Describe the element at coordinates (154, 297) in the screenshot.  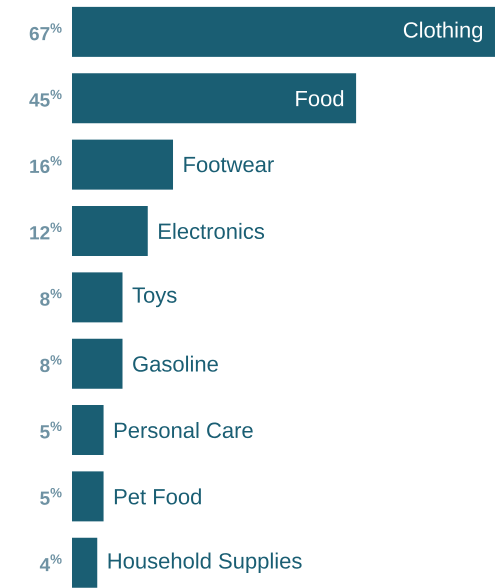
I see `y-tick-label: Toys` at that location.